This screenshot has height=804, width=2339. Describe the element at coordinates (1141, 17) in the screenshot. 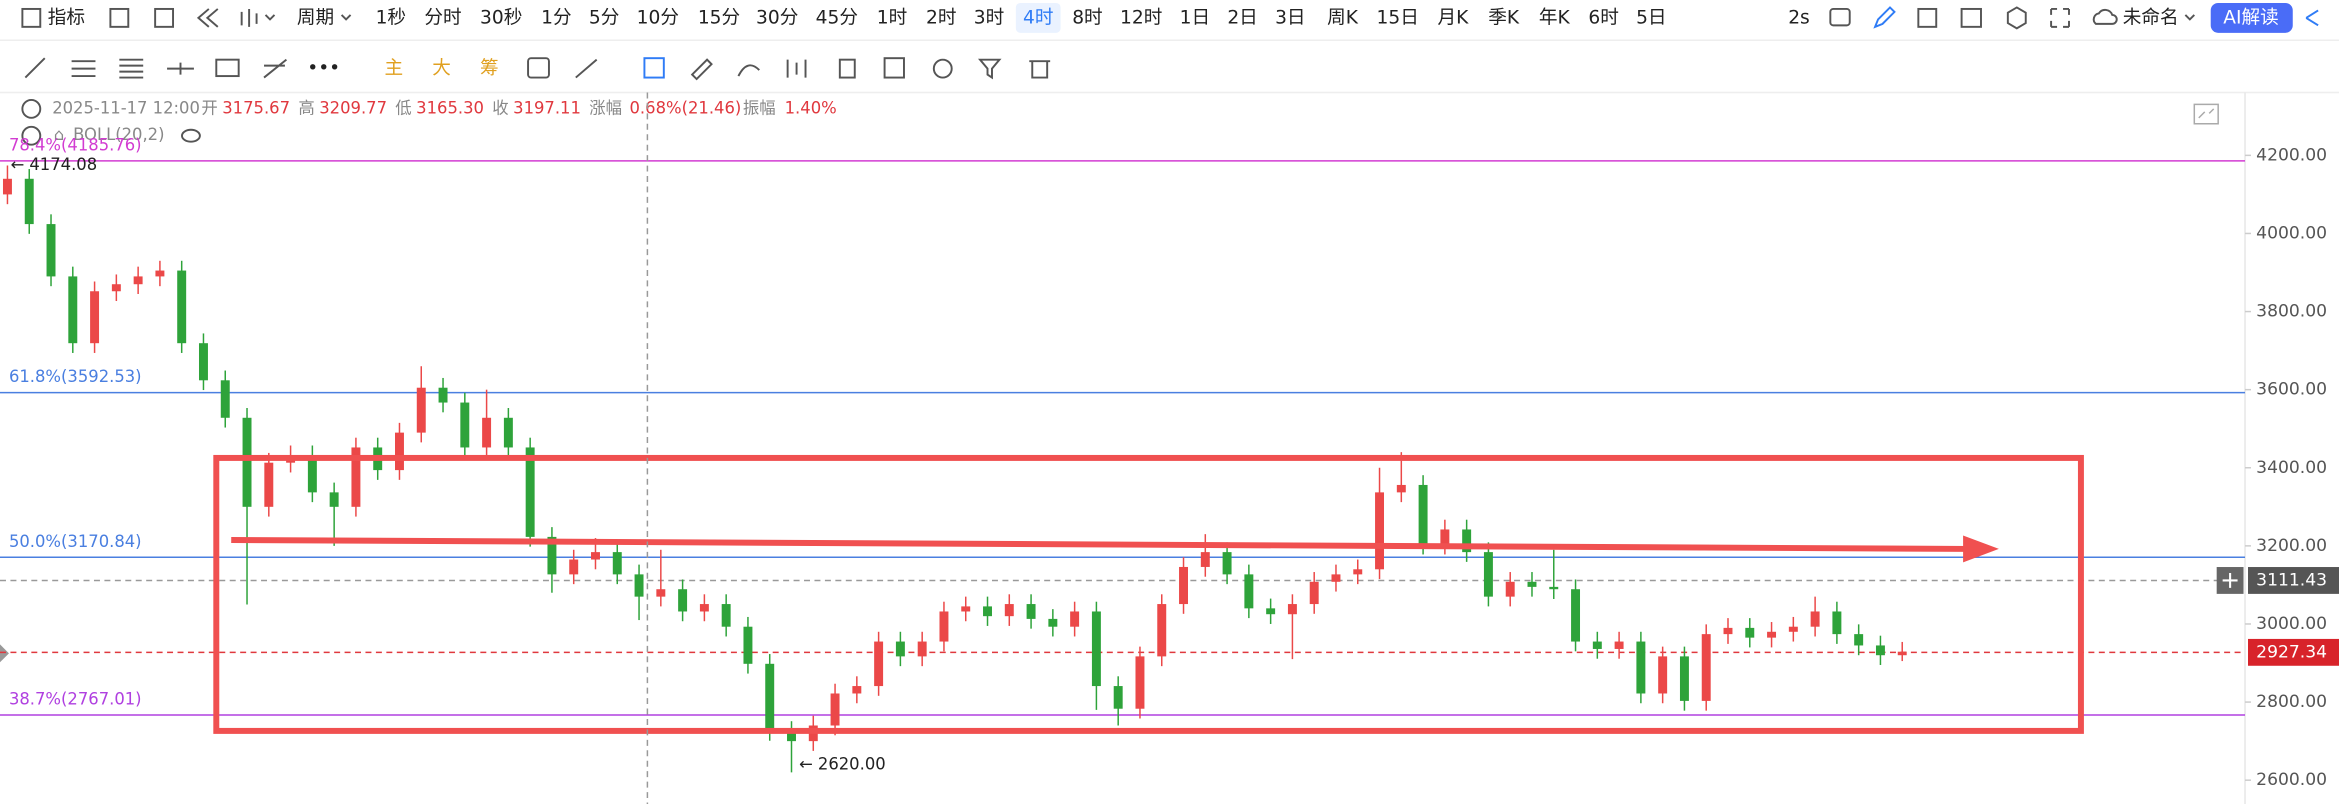

I see `period-button: 12时` at that location.